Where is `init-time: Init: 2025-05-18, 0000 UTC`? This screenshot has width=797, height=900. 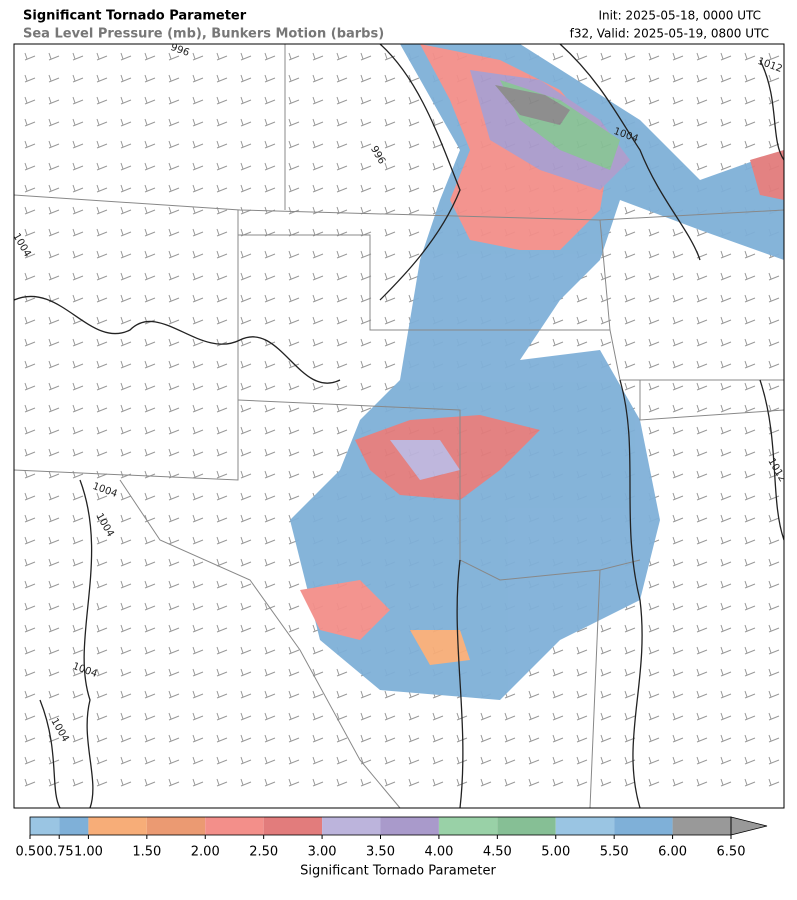 init-time: Init: 2025-05-18, 0000 UTC is located at coordinates (679, 16).